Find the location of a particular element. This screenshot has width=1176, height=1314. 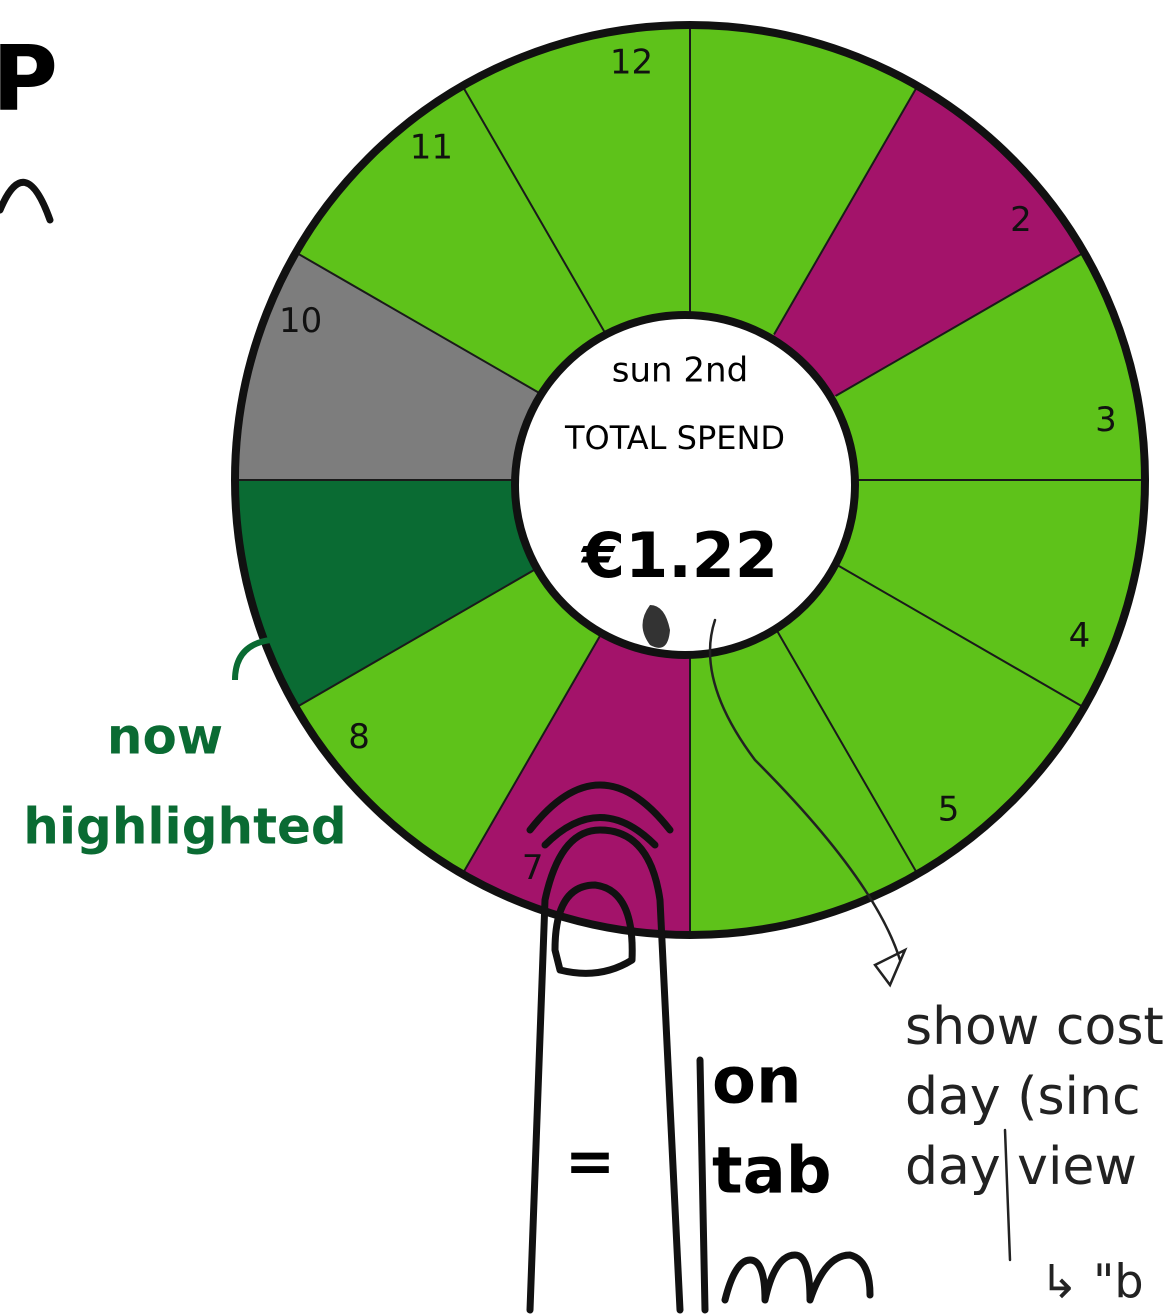

detail-note: show cost is located at coordinates (1034, 1027).